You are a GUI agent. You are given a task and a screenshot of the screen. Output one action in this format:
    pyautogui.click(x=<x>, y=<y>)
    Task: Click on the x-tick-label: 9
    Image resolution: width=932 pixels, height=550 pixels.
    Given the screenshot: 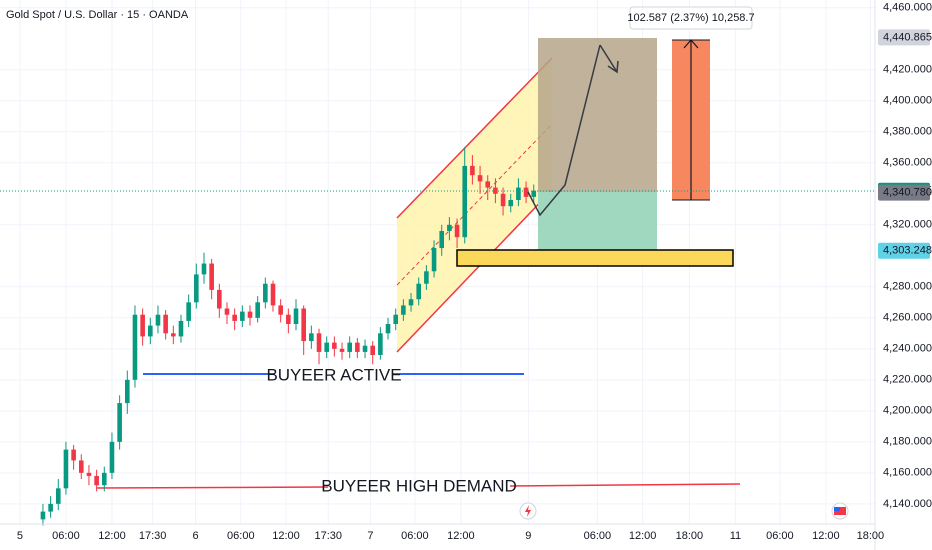 What is the action you would take?
    pyautogui.click(x=528, y=536)
    